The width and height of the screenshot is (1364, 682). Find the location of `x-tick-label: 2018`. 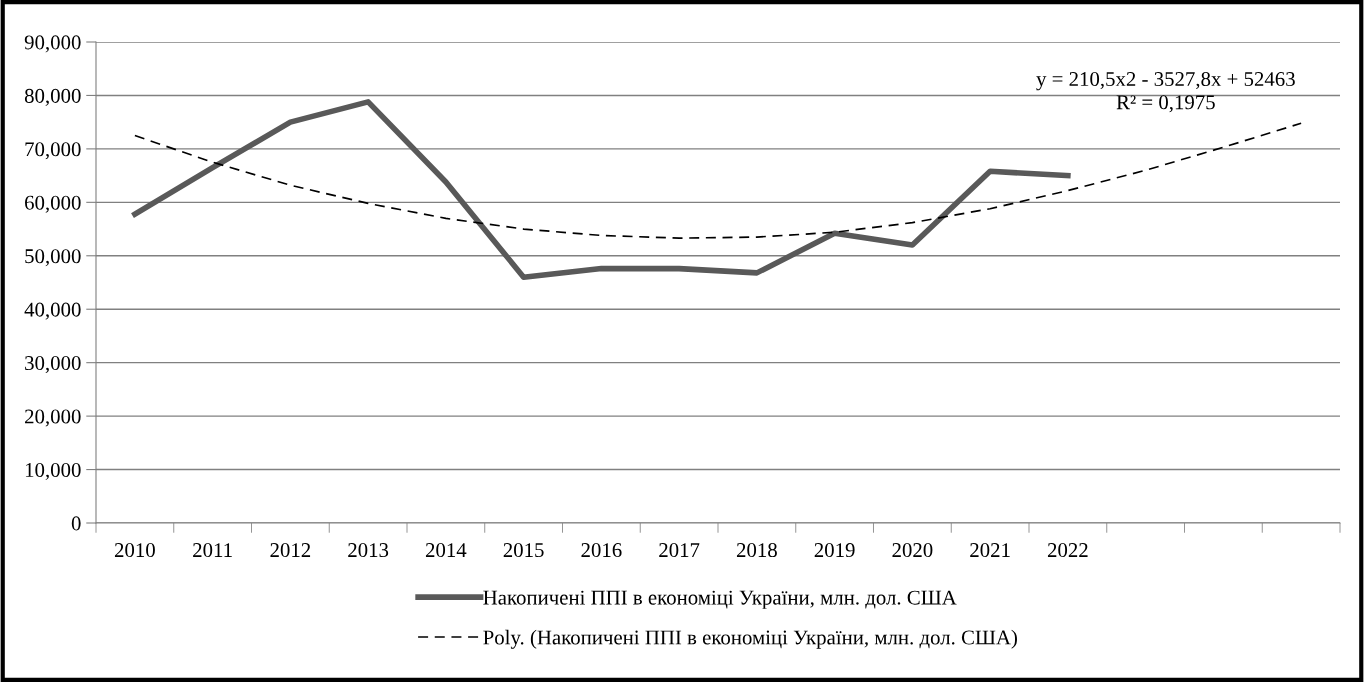

x-tick-label: 2018 is located at coordinates (756, 550).